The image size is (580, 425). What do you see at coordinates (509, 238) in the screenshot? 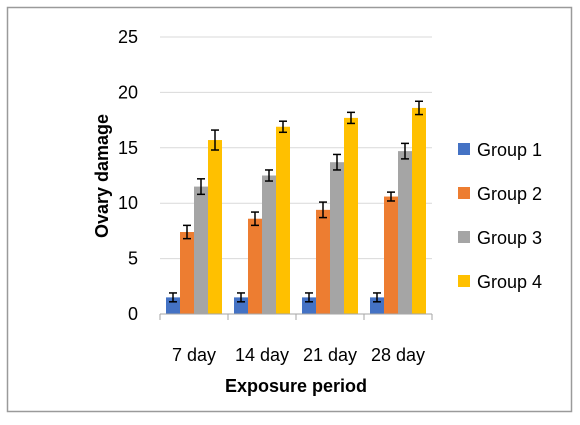
I see `legend-label: Group 3` at bounding box center [509, 238].